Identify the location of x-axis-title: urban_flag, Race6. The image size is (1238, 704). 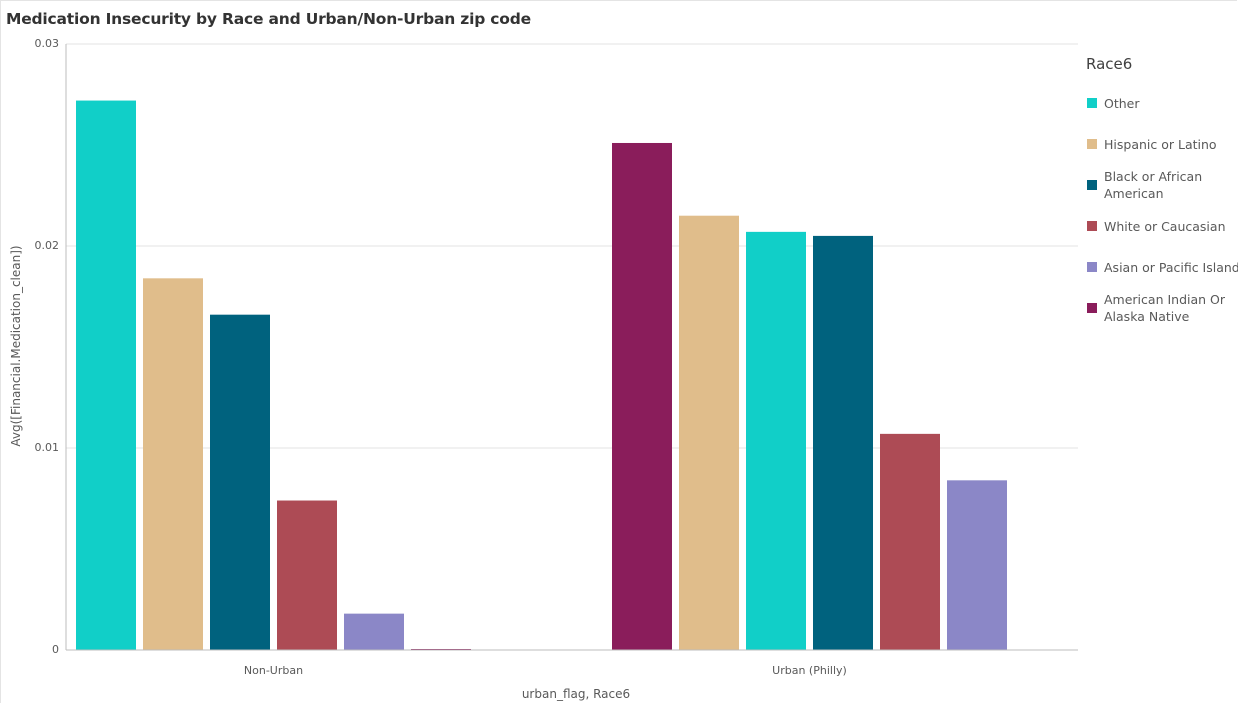
(576, 694).